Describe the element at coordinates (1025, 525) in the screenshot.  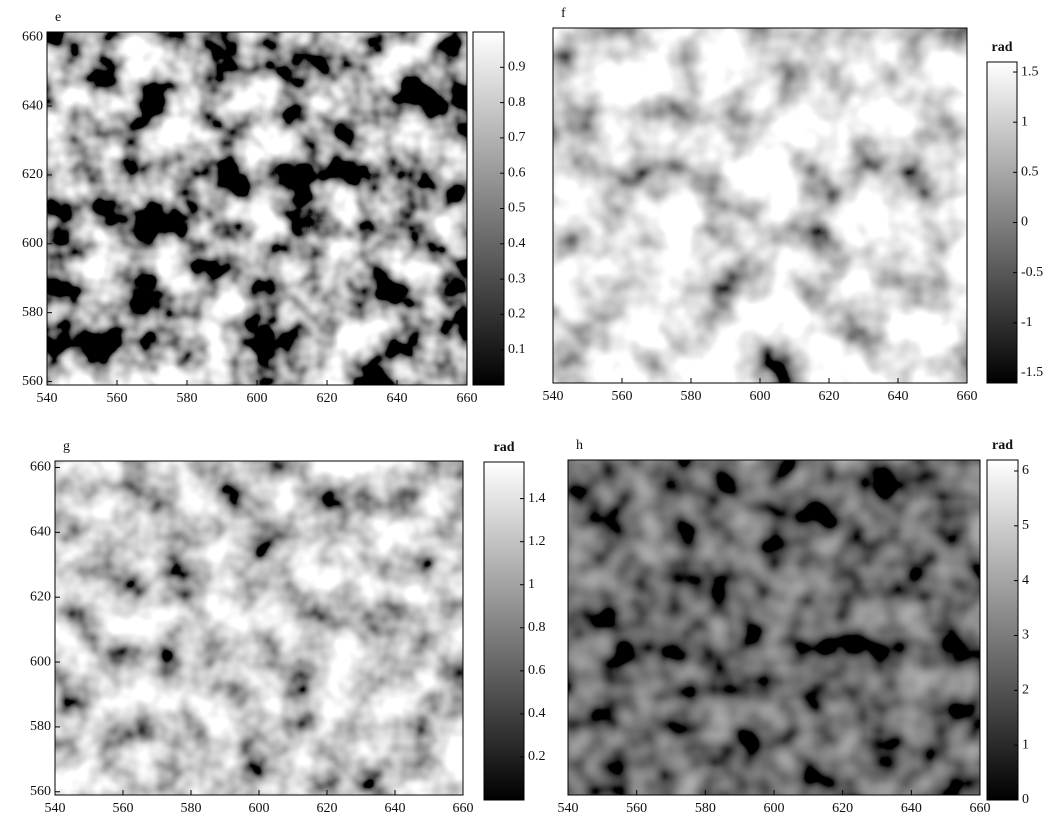
I see `colorbar-tick-label: 5` at that location.